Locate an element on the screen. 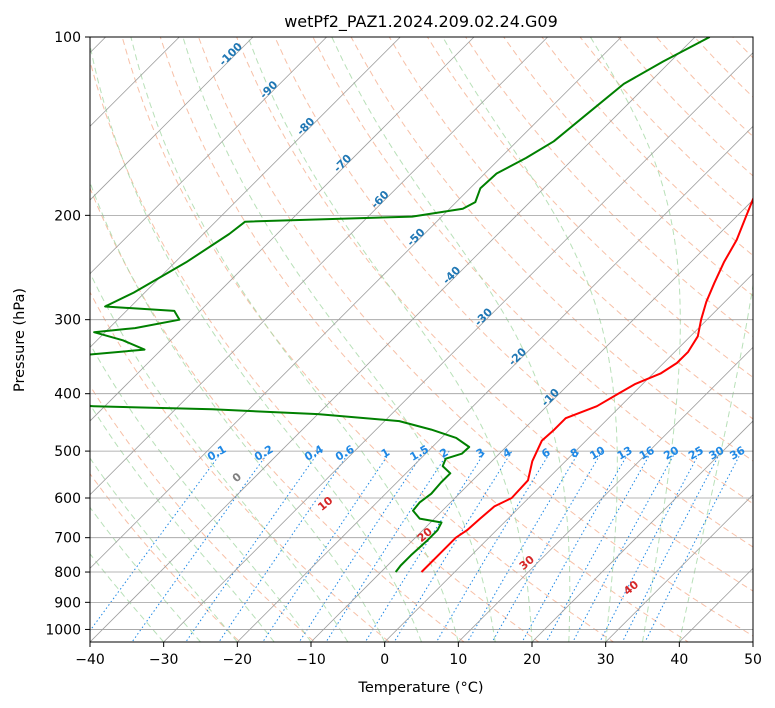 The image size is (775, 708). mixing-ratio-label: 1.5 is located at coordinates (419, 453).